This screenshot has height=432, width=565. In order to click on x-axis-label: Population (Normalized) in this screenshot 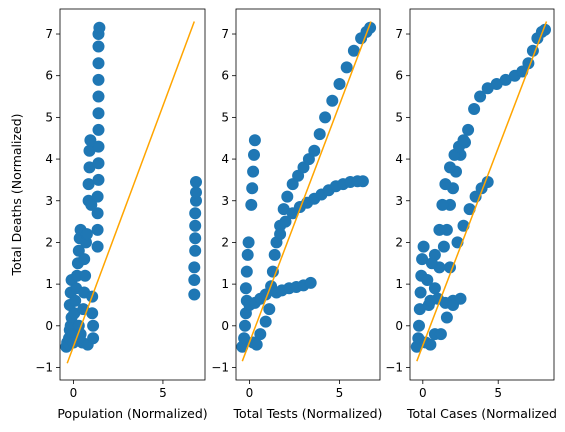, I will do `click(132, 413)`.